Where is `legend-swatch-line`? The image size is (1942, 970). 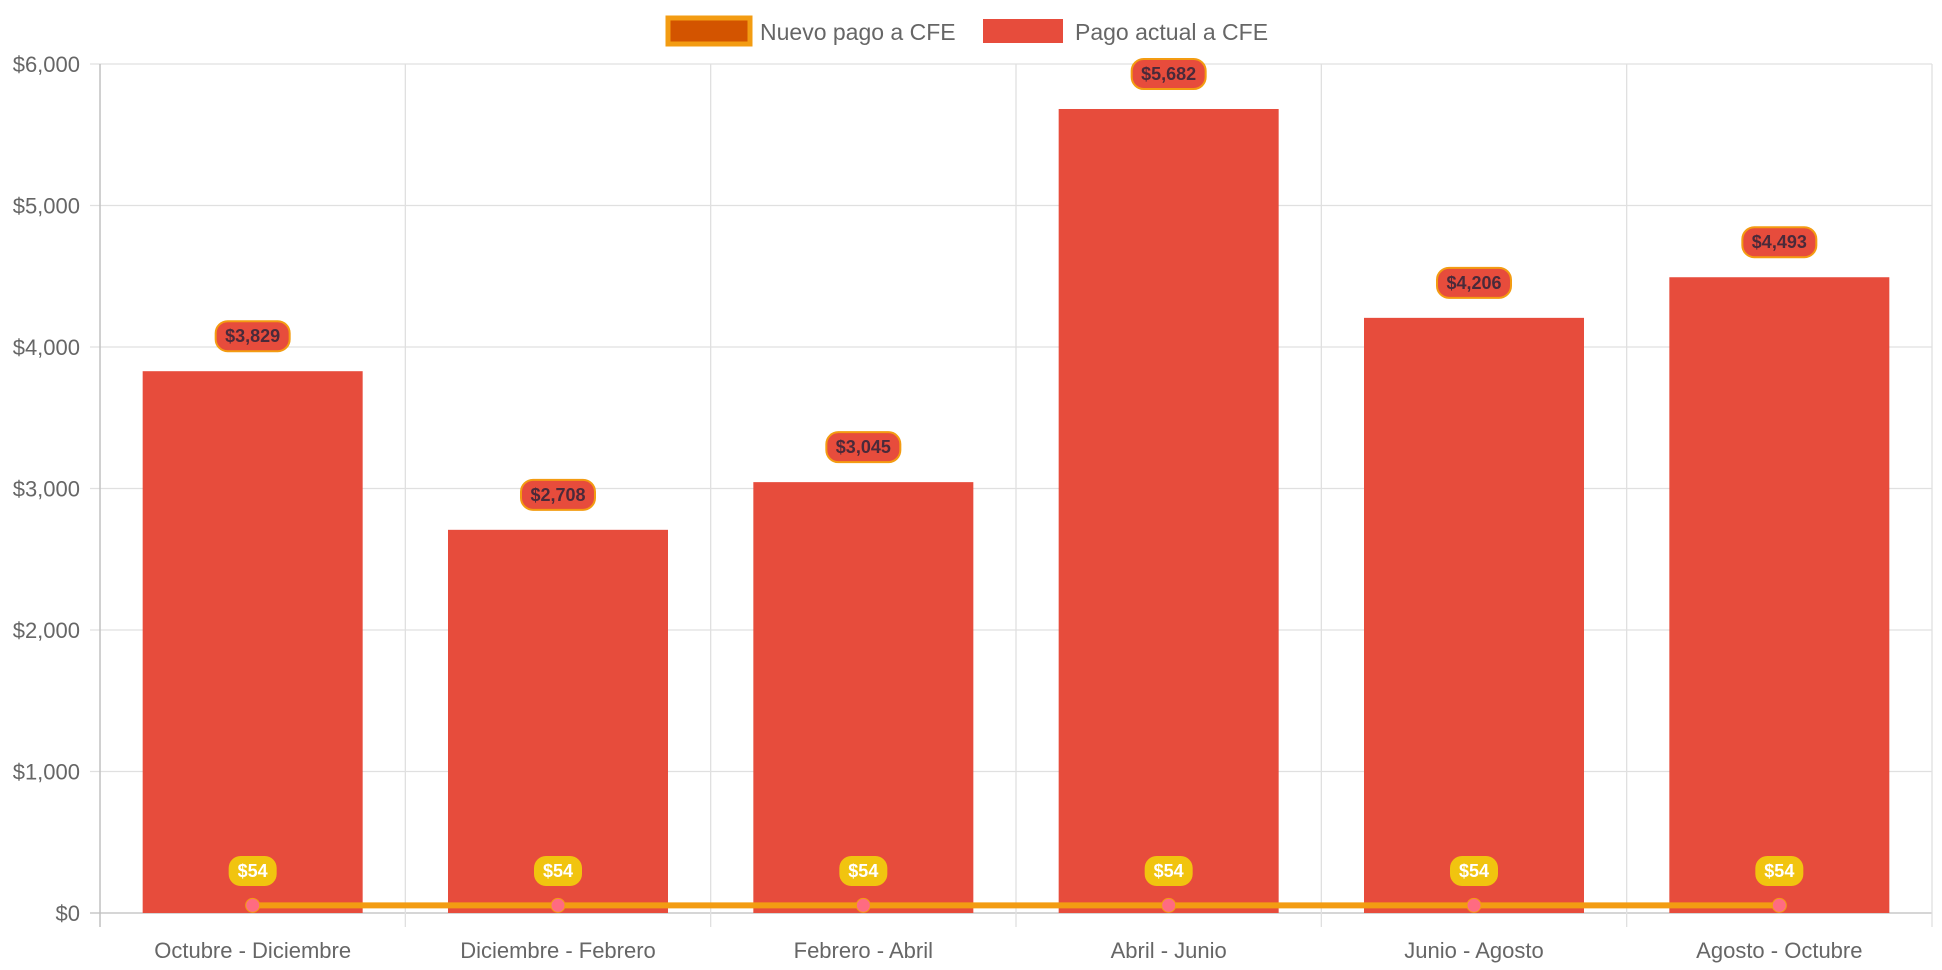
legend-swatch-line is located at coordinates (709, 31).